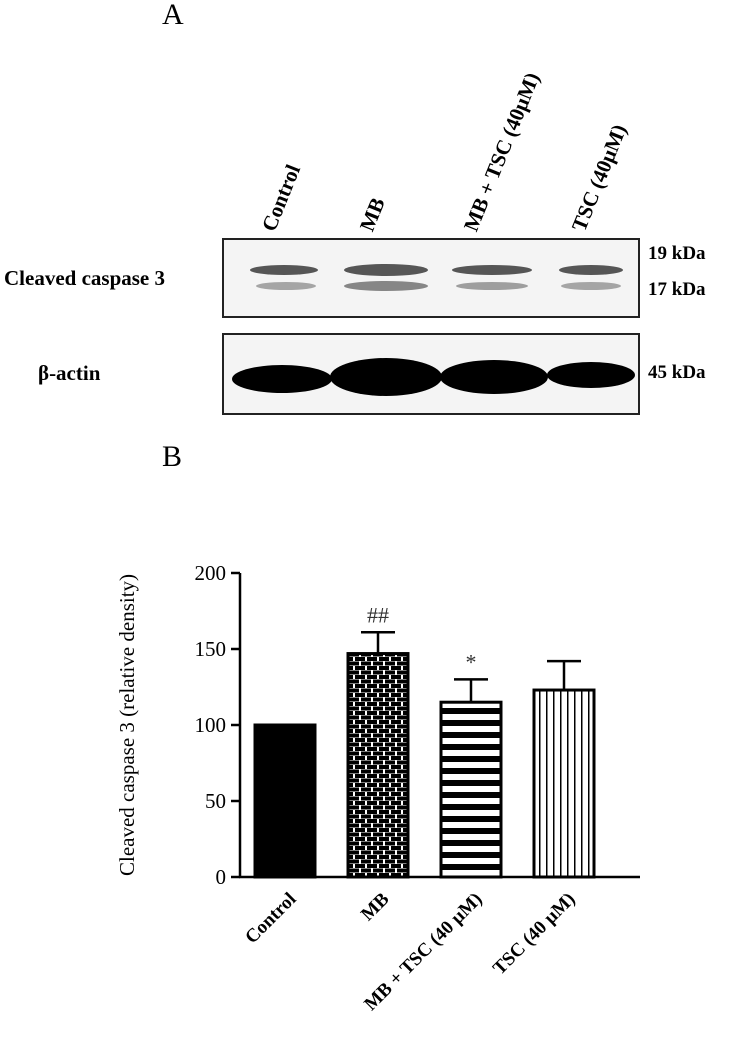 Image resolution: width=733 pixels, height=1062 pixels. What do you see at coordinates (127, 725) in the screenshot?
I see `y-axis-label: Cleaved caspase 3 (relative density)` at bounding box center [127, 725].